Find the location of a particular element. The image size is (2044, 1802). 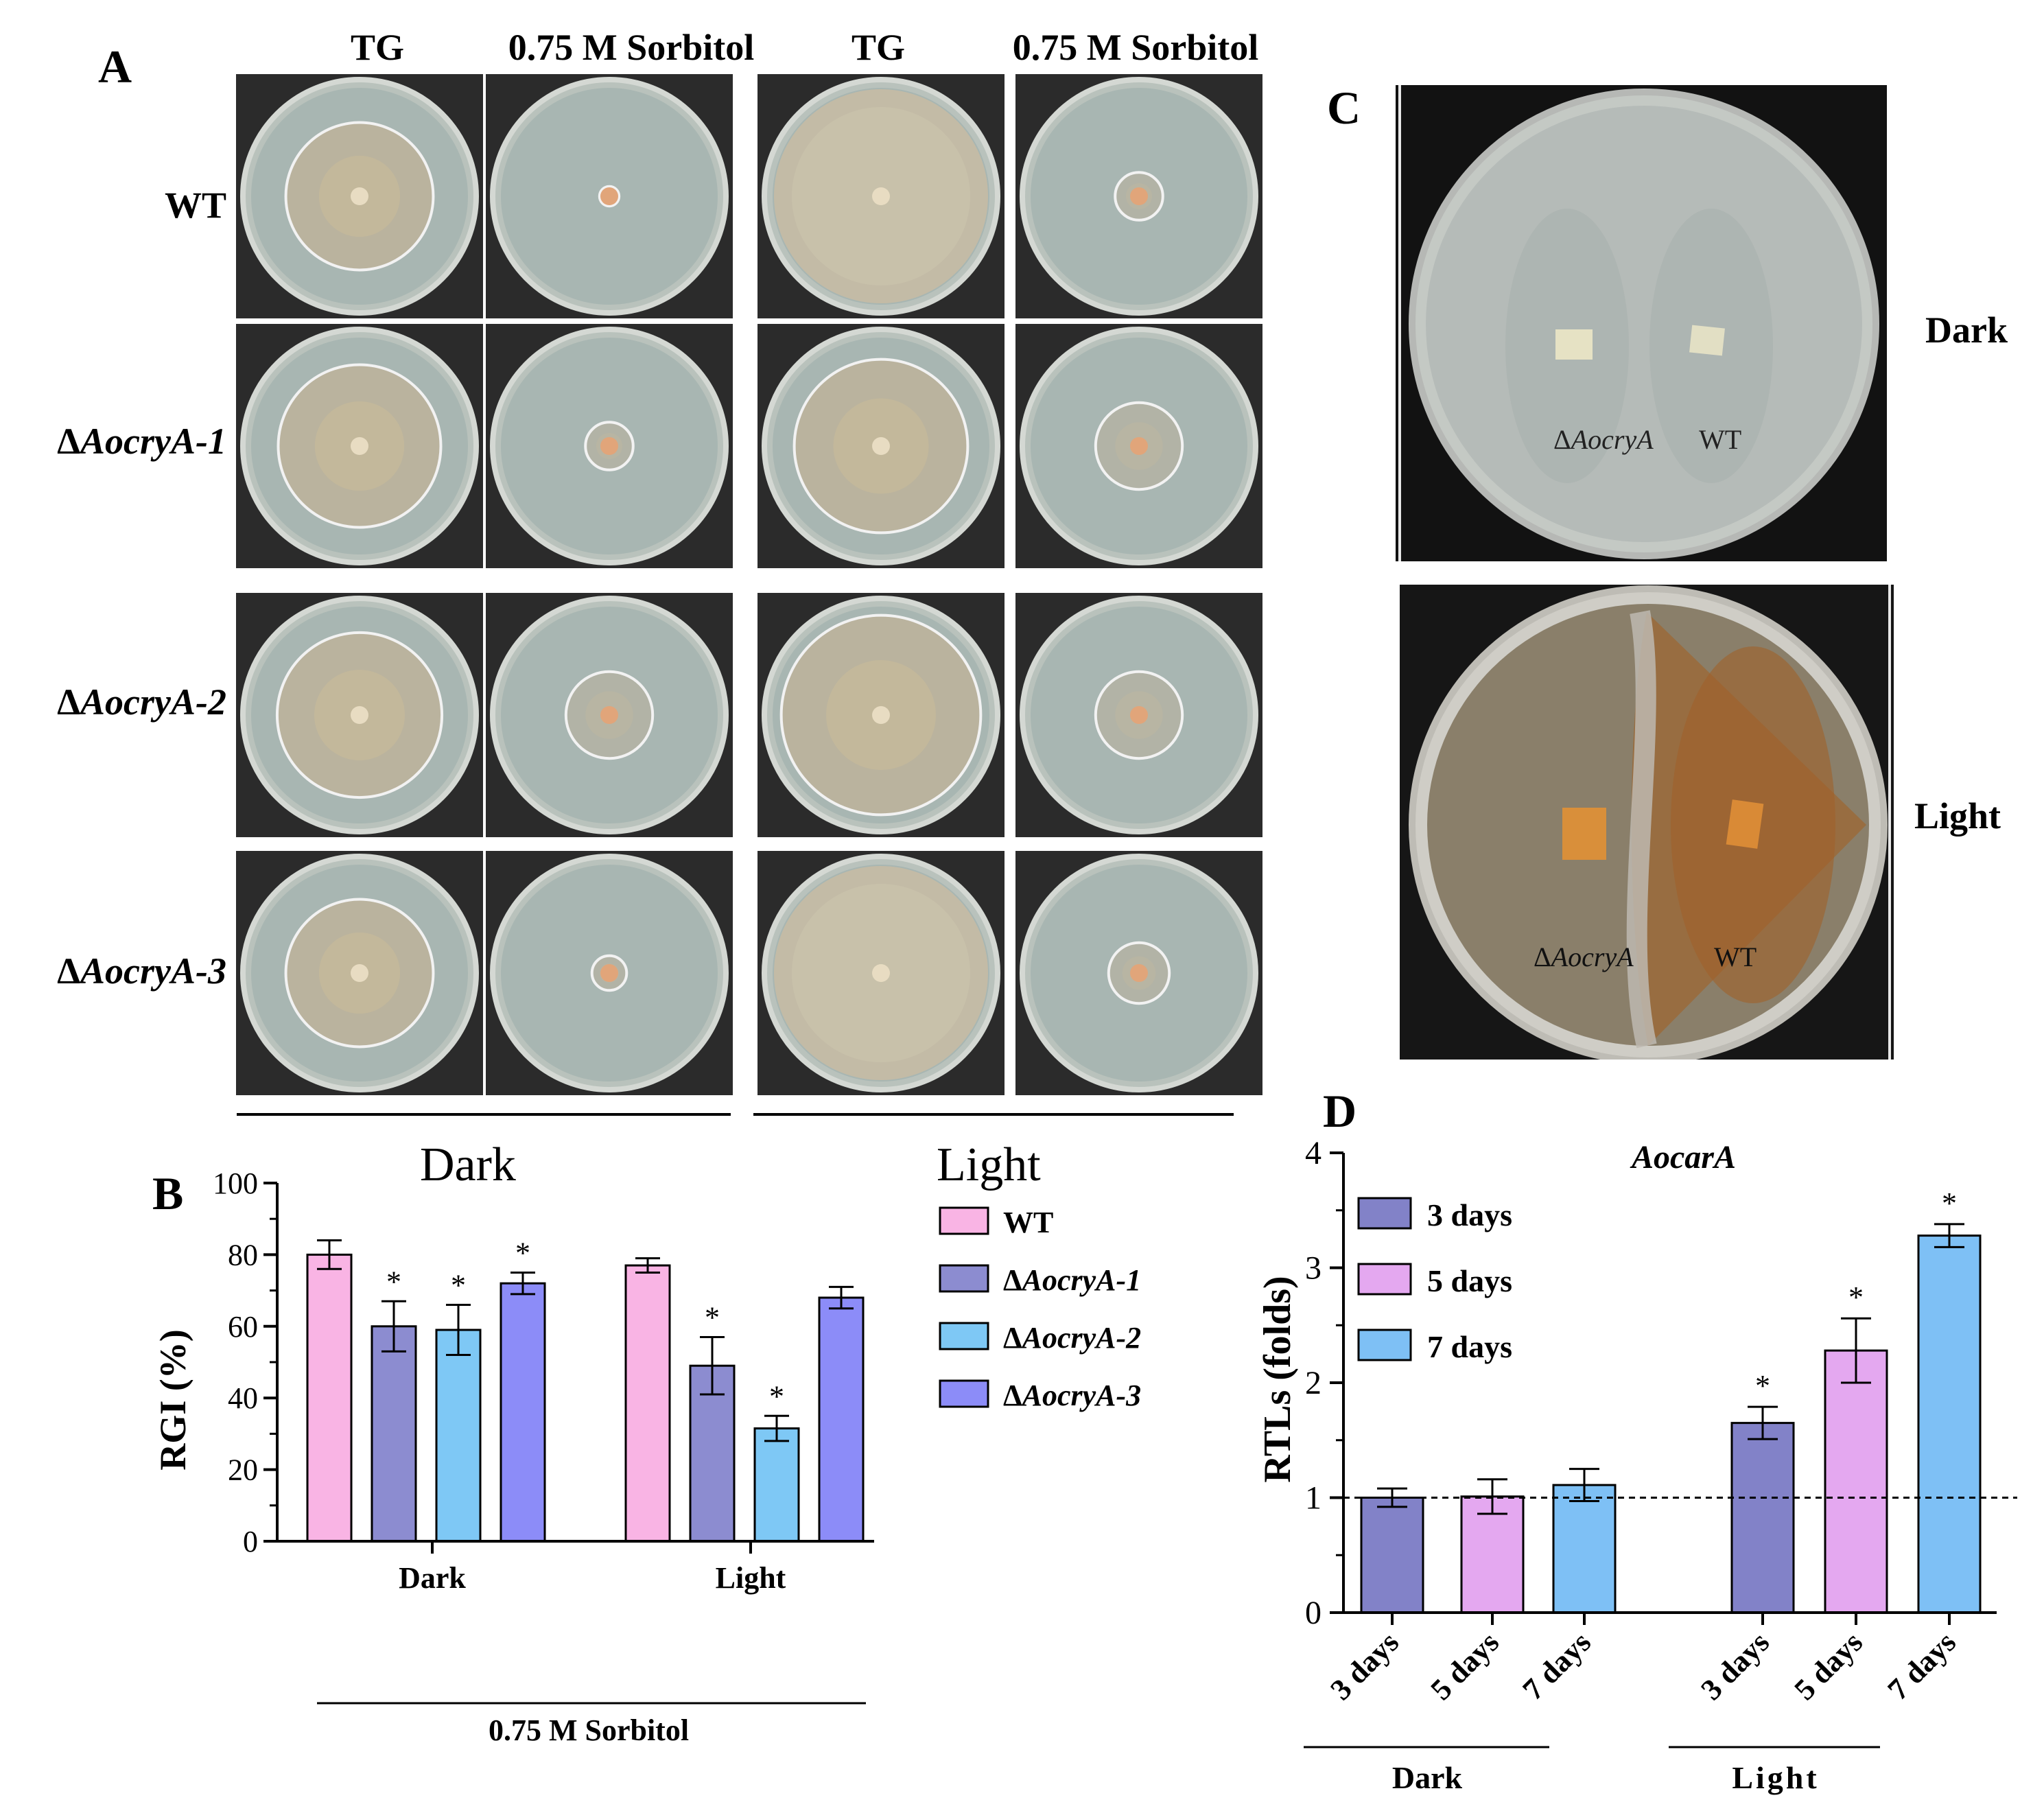

rtls-y-tick-label: 4 is located at coordinates (1313, 1153).